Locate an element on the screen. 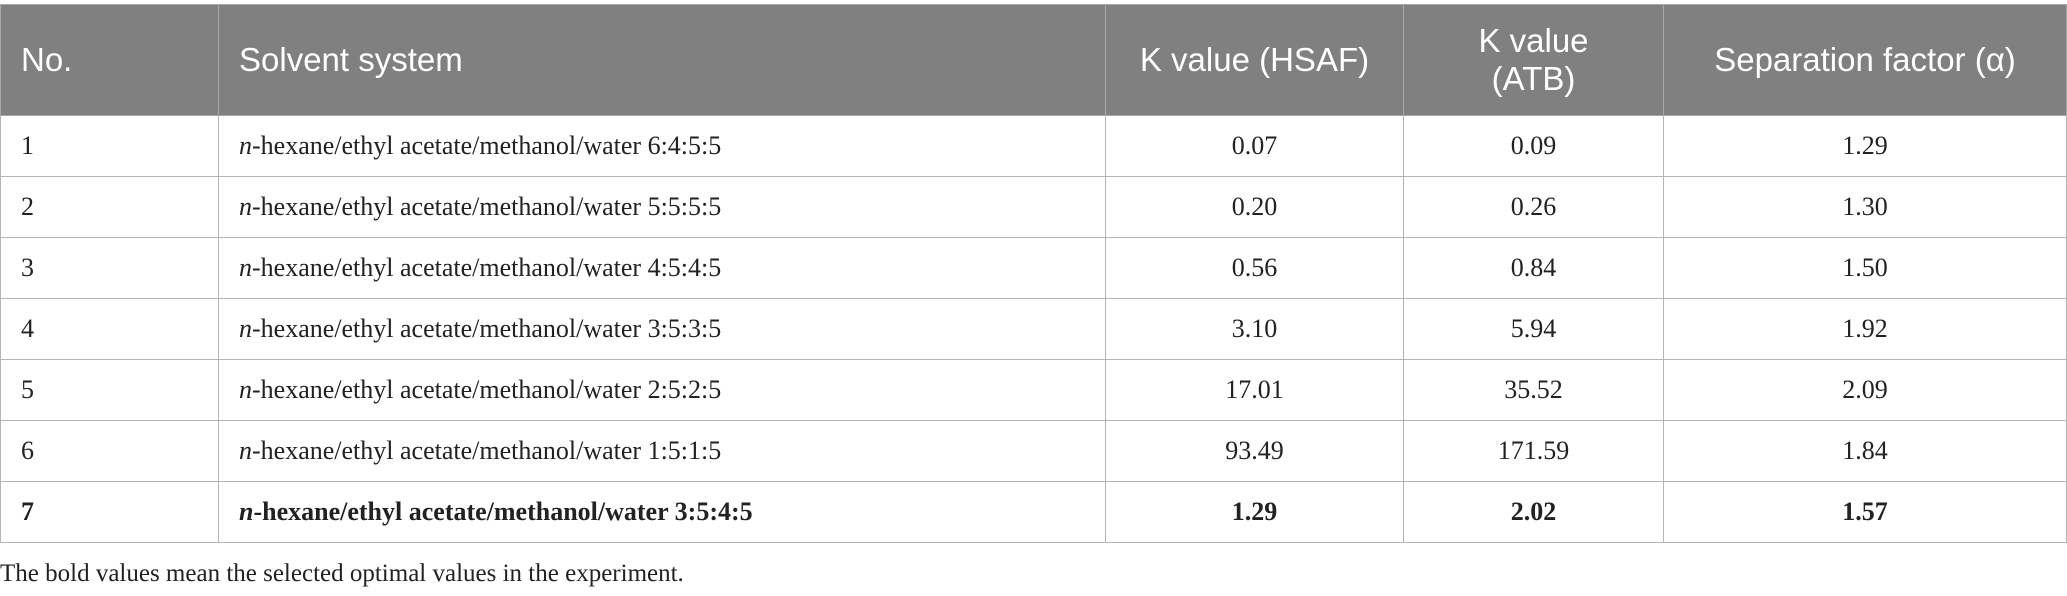 The width and height of the screenshot is (2067, 596). cell-no: 1 is located at coordinates (109, 146).